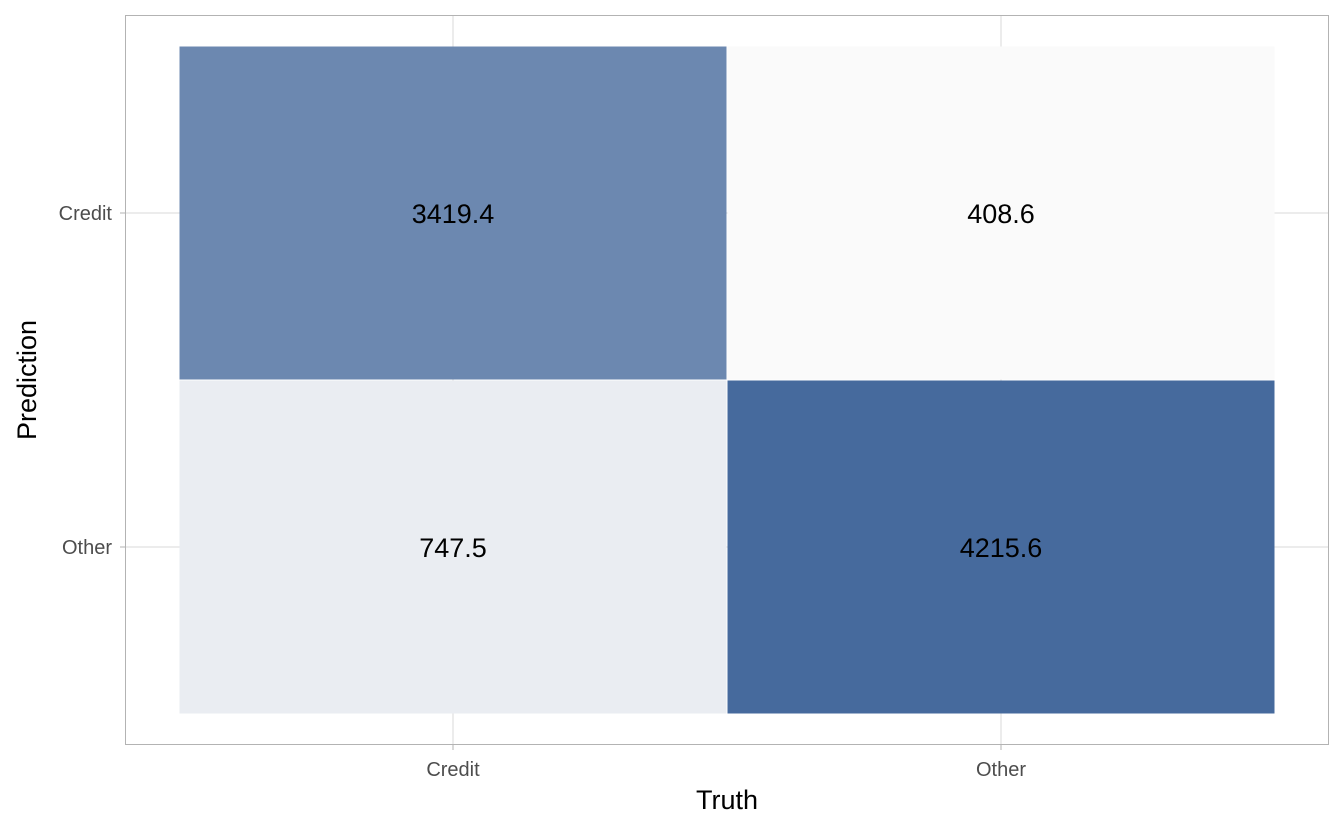  Describe the element at coordinates (726, 762) in the screenshot. I see `x-axis-ticks: Credit Other` at that location.